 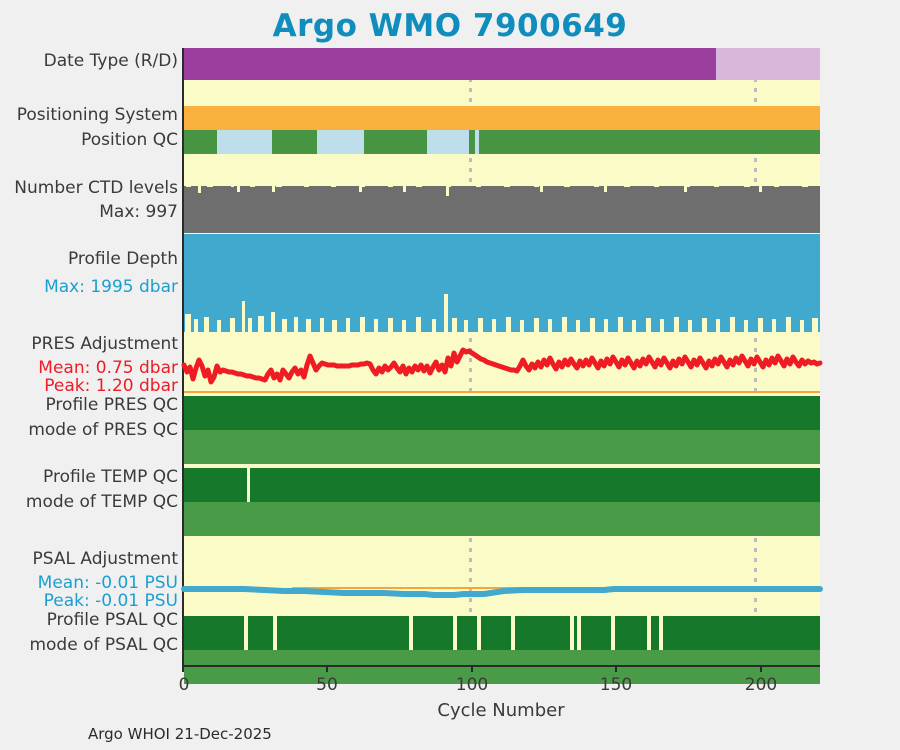 I want to click on ctd-levels-bars, so click(x=502, y=208).